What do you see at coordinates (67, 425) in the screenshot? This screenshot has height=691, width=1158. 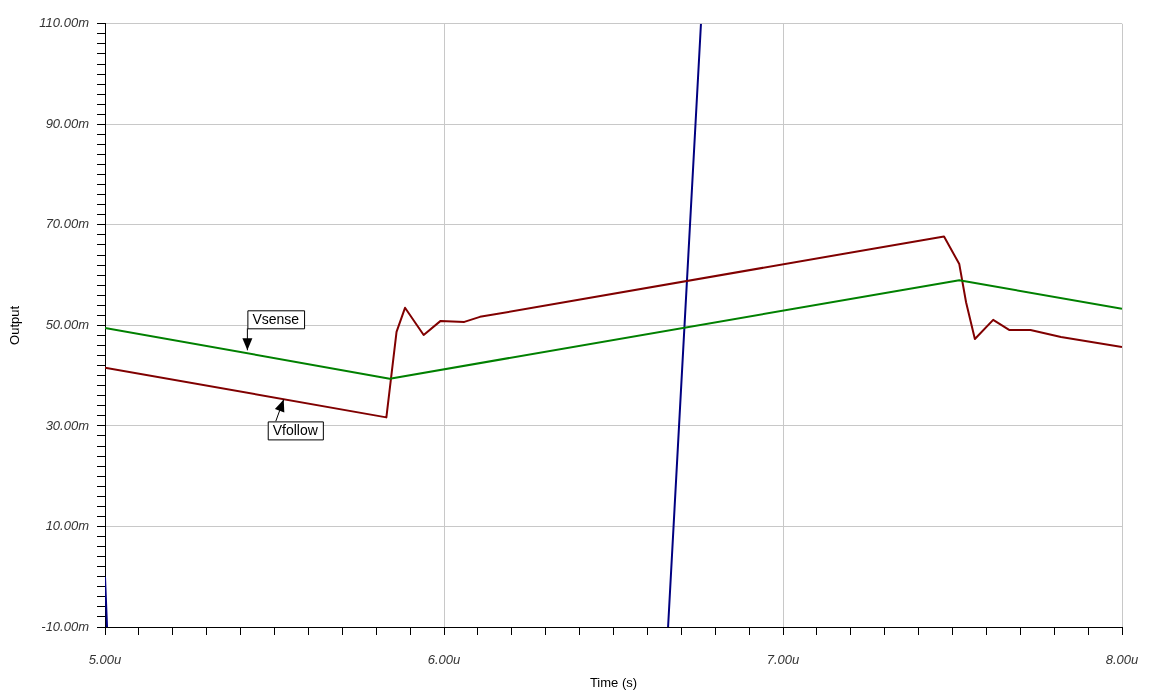 I see `y-tick-label: 30.00m` at bounding box center [67, 425].